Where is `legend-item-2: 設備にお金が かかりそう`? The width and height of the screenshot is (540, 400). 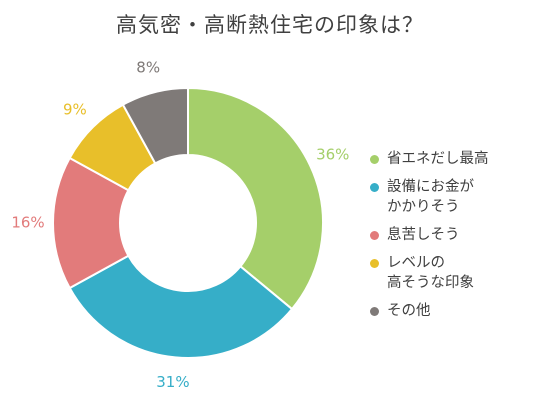 legend-item-2: 設備にお金が かかりそう is located at coordinates (453, 197).